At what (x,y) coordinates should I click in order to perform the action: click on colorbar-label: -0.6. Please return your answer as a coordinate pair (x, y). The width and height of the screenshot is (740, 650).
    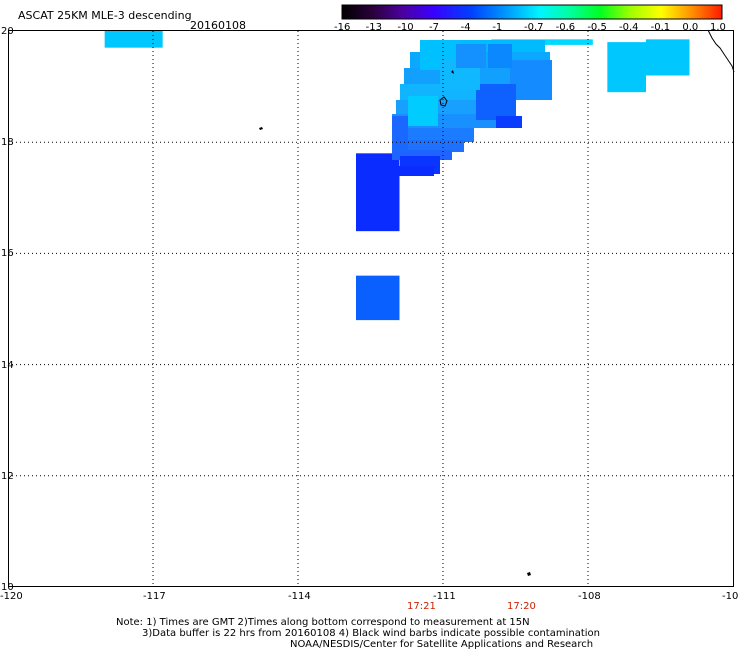
    Looking at the image, I should click on (565, 27).